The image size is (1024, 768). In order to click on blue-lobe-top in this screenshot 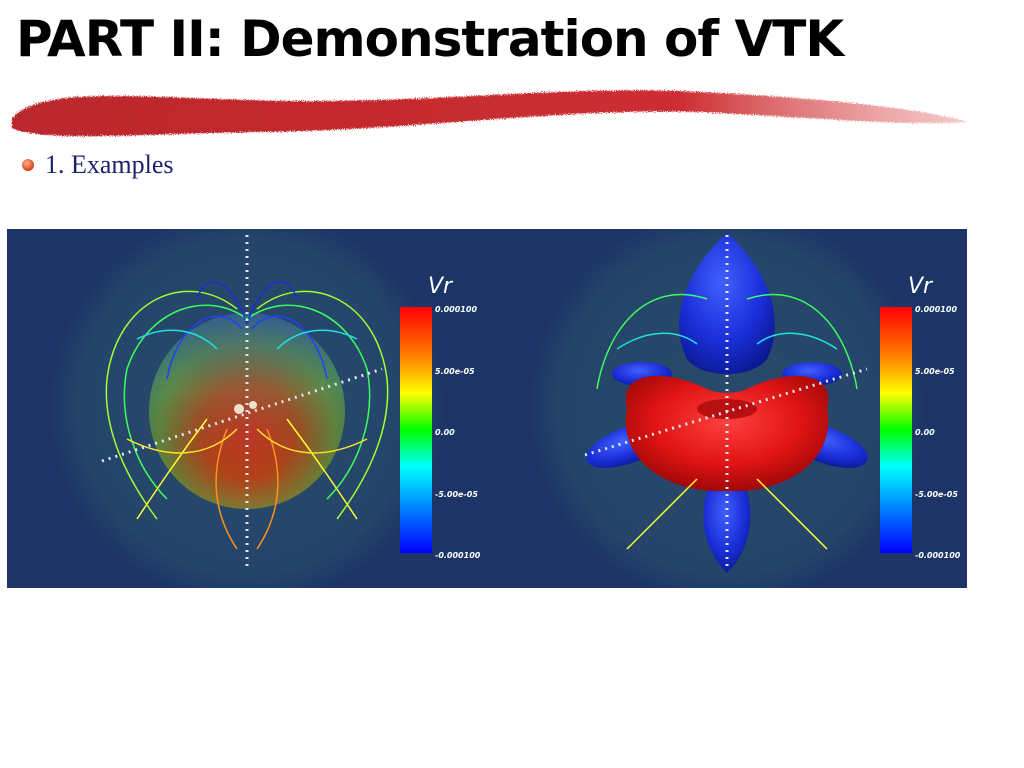, I will do `click(727, 303)`.